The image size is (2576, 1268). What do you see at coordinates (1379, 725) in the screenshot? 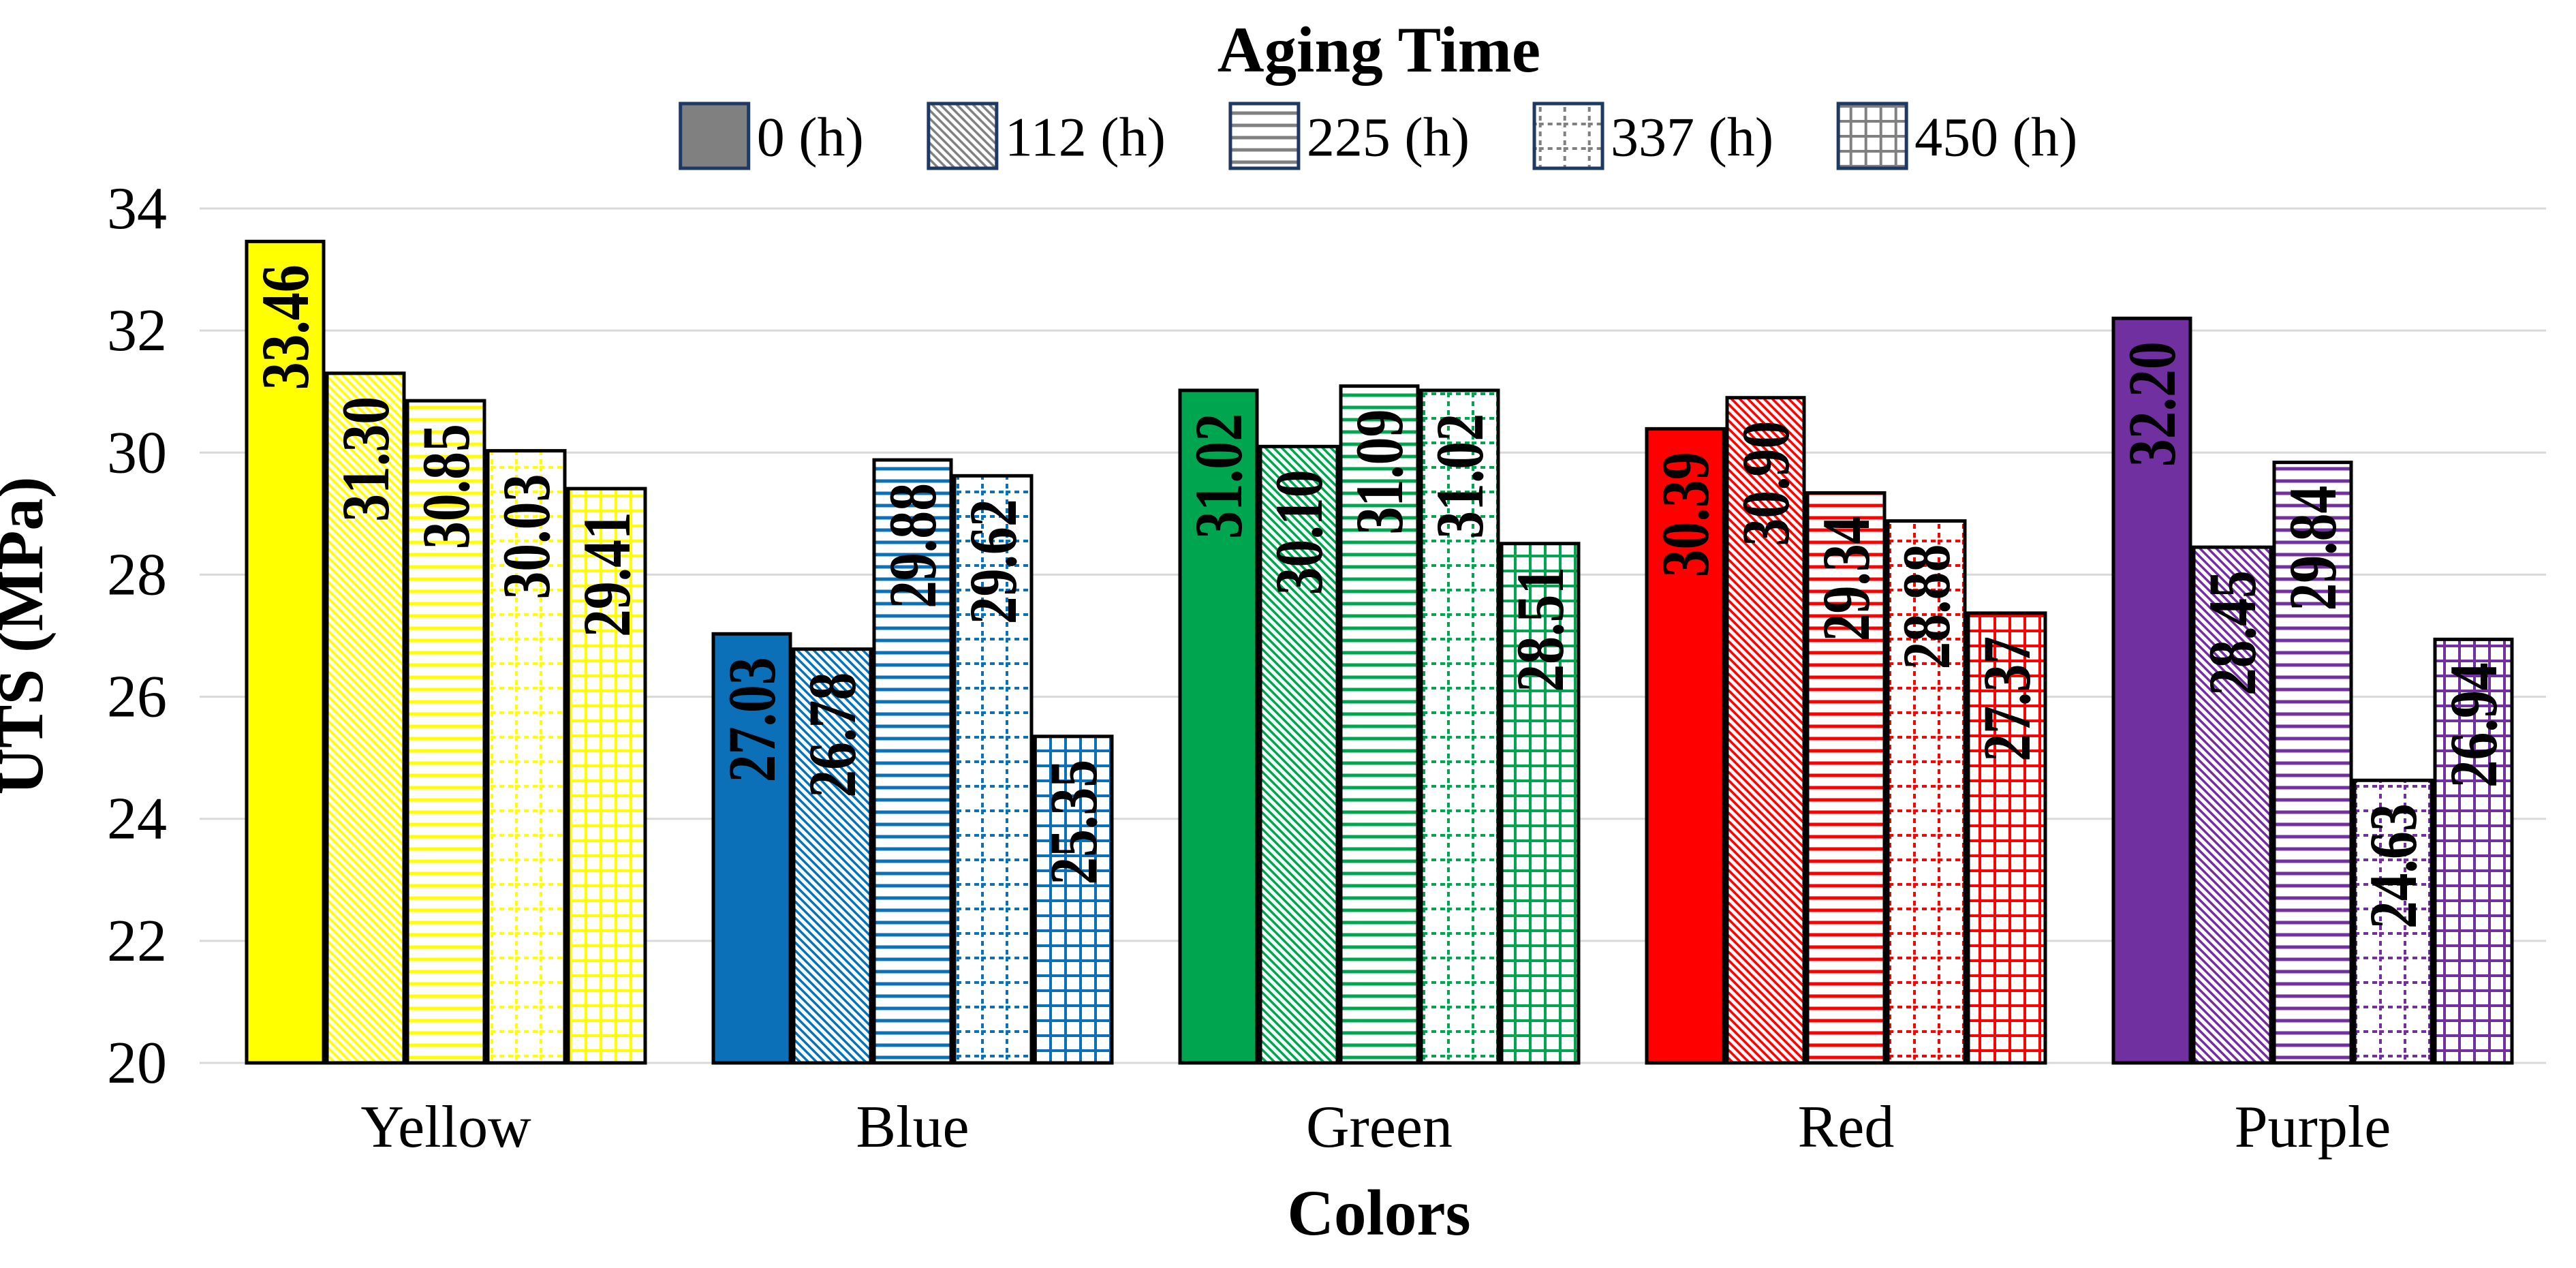
I see `bar-green-225h` at bounding box center [1379, 725].